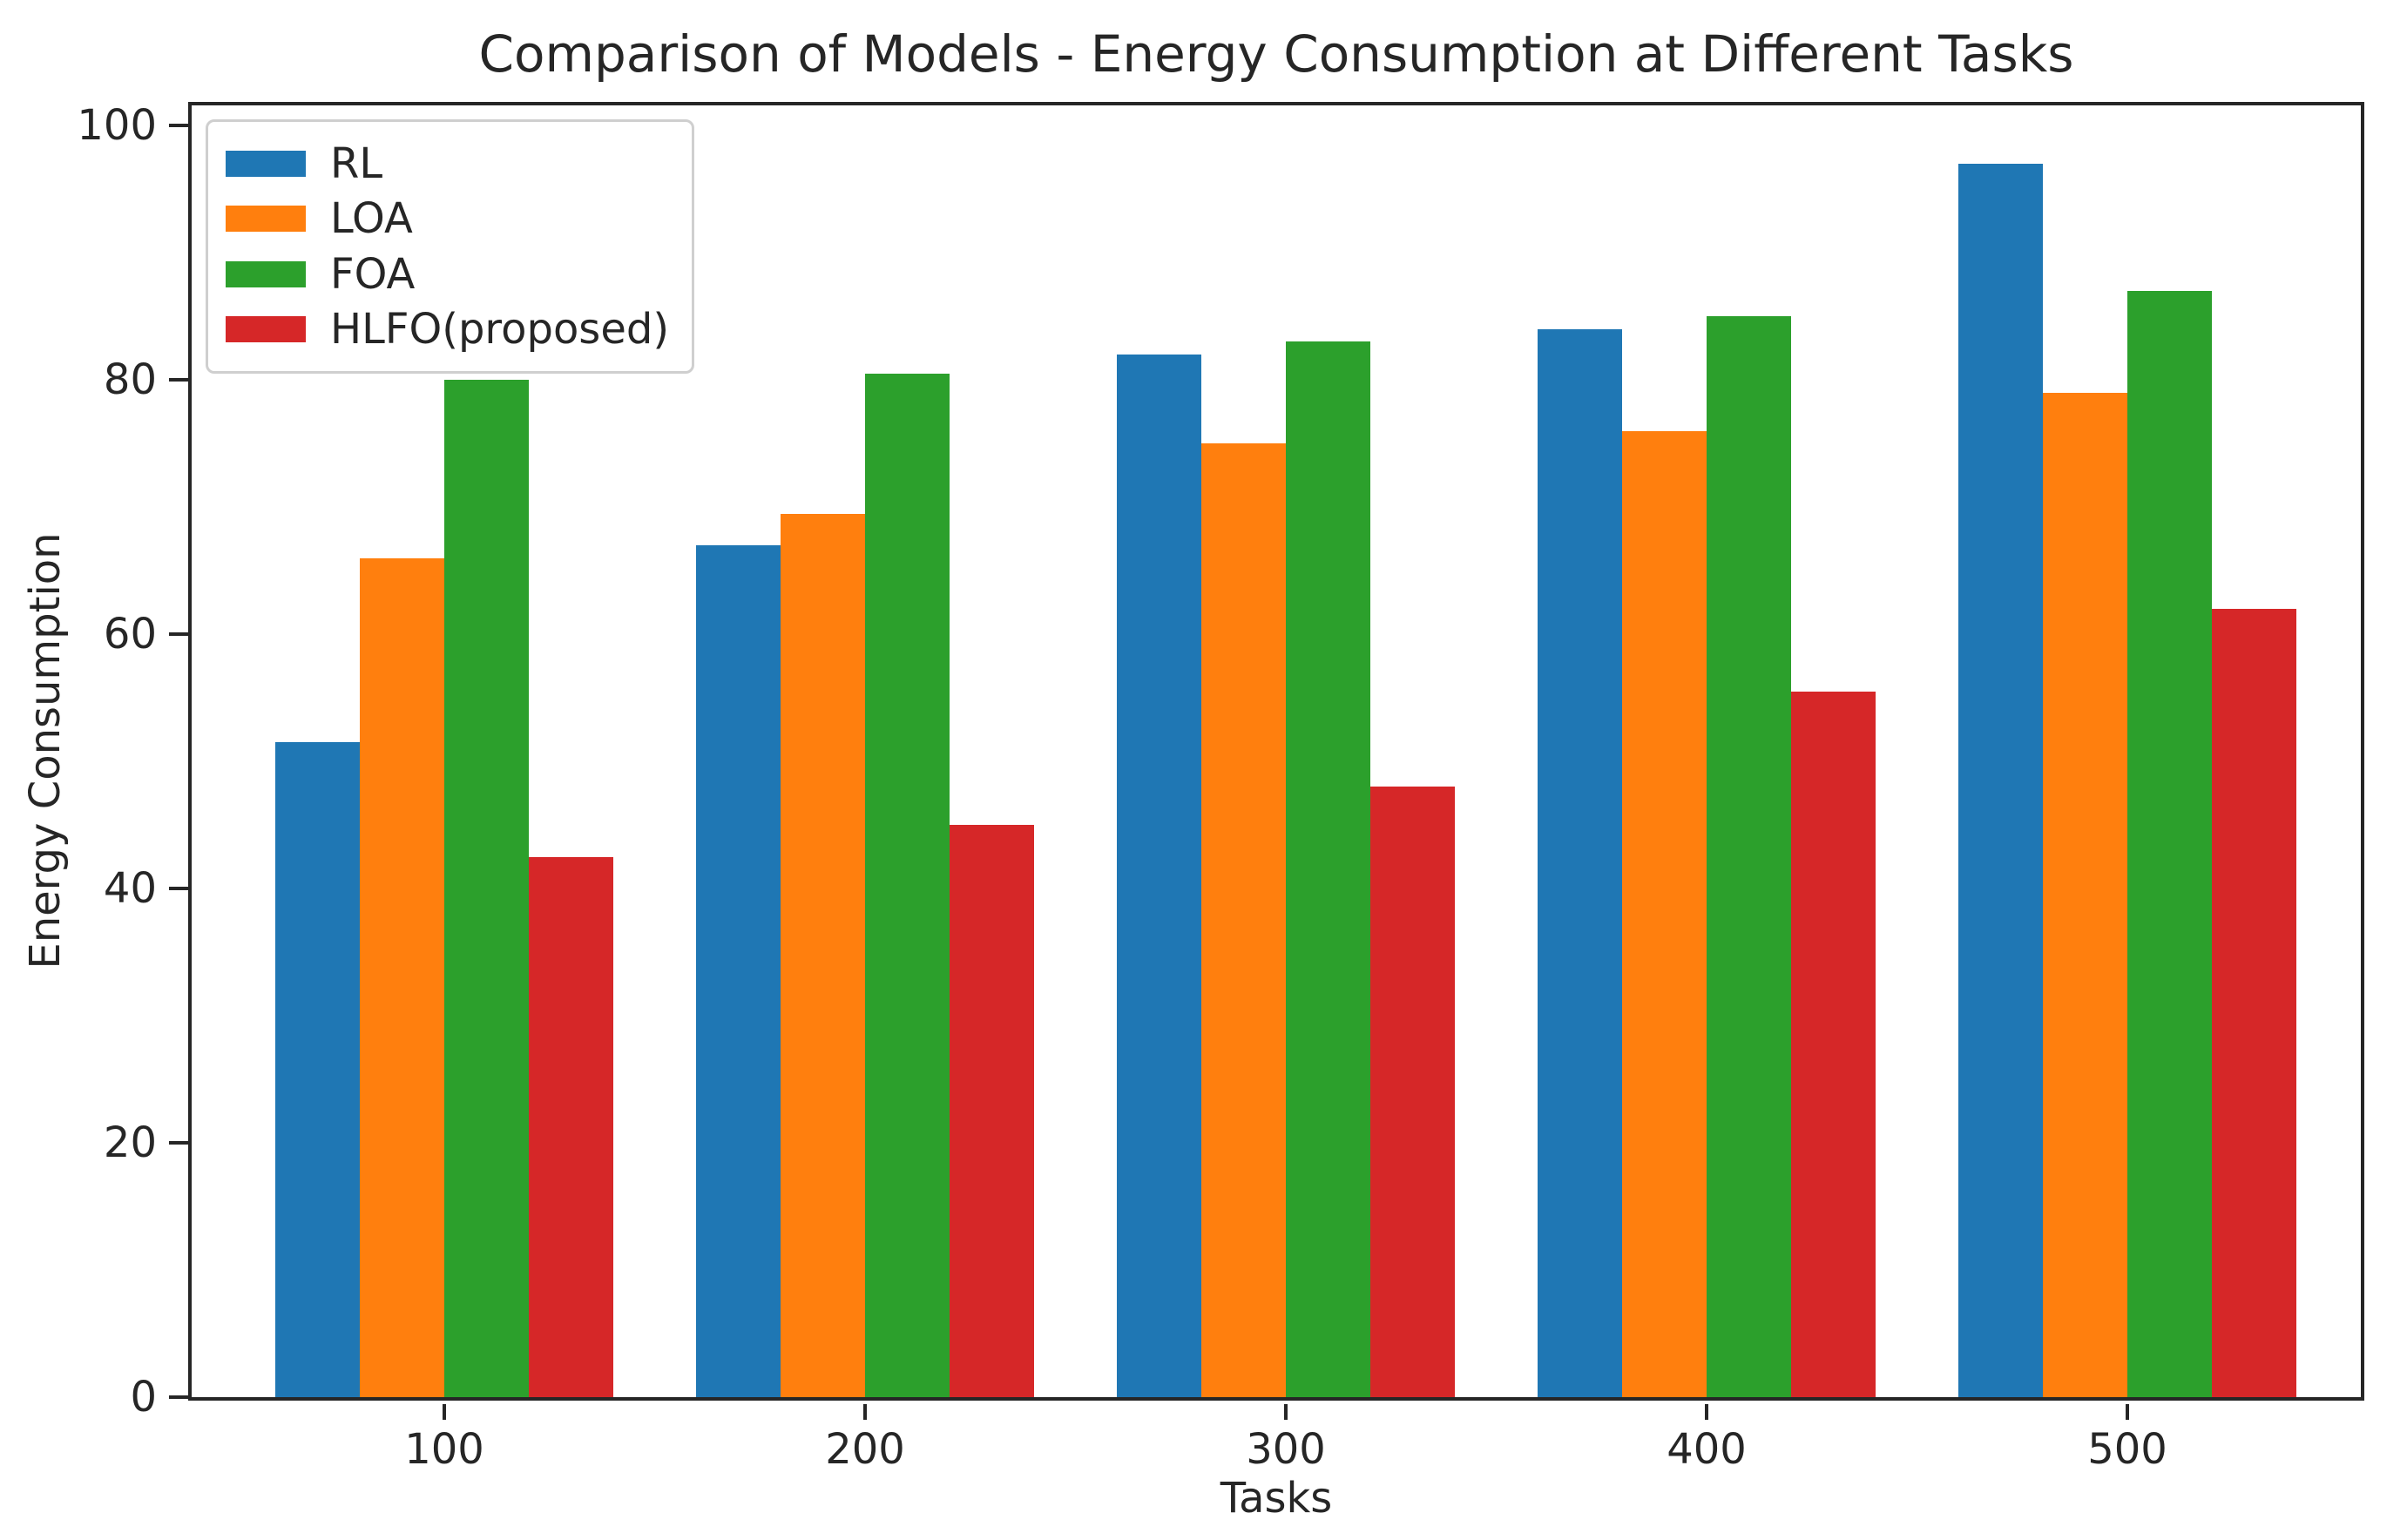  I want to click on legend-swatch-FOA, so click(266, 273).